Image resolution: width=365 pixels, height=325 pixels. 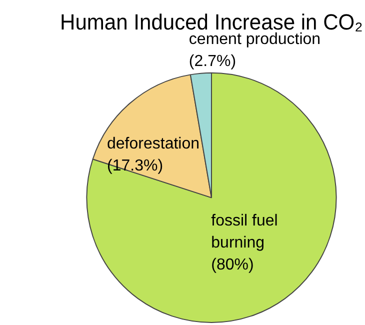 I want to click on data-label: (17.3%), so click(x=135, y=165).